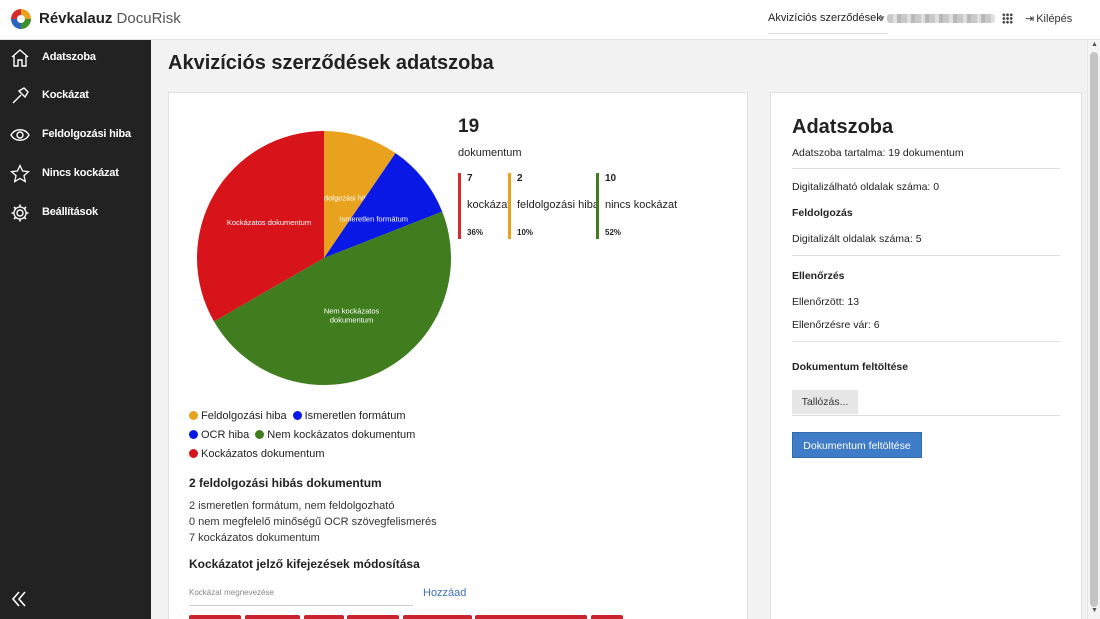  Describe the element at coordinates (843, 127) in the screenshot. I see `side-title: Adatszoba` at that location.